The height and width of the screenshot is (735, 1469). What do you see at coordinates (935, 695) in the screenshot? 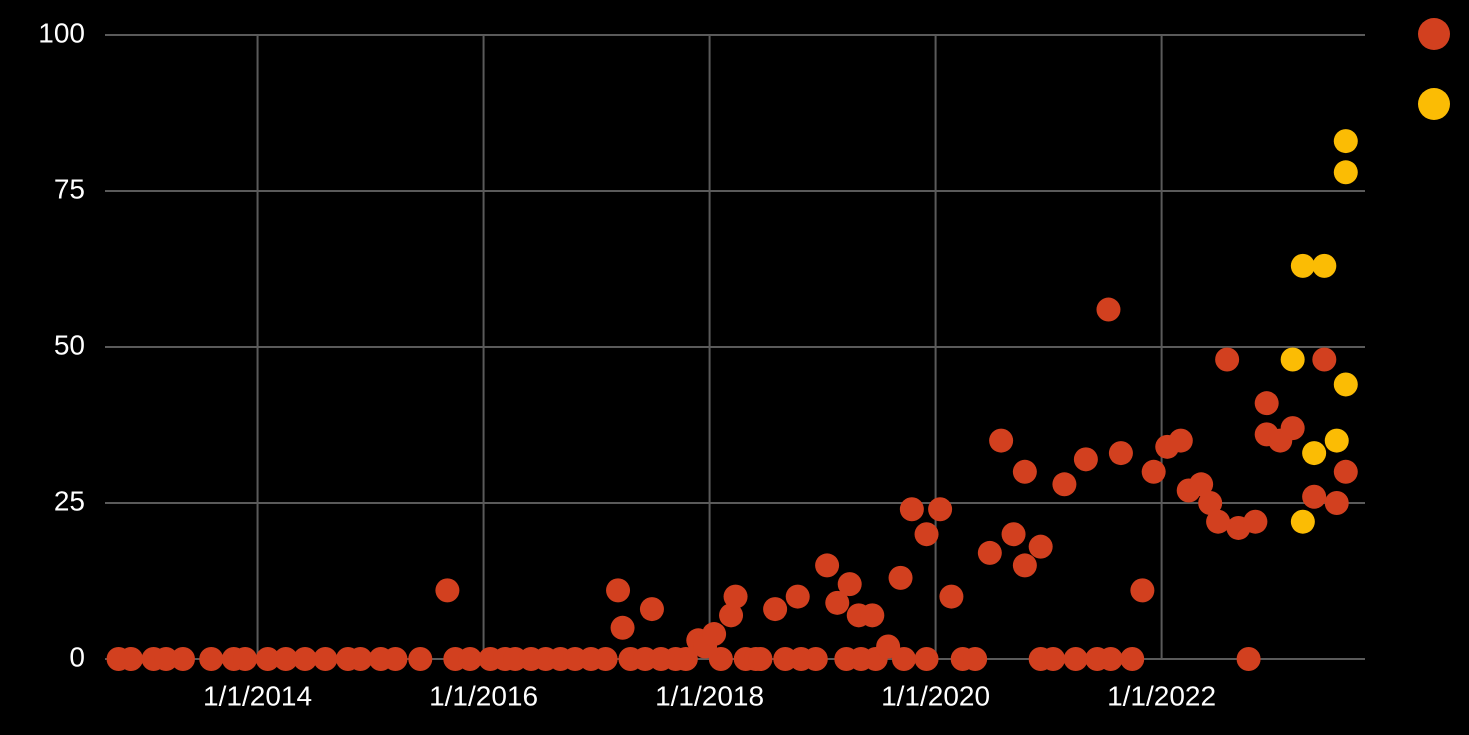
I see `x-tick-label: 1/1/2020` at bounding box center [935, 695].